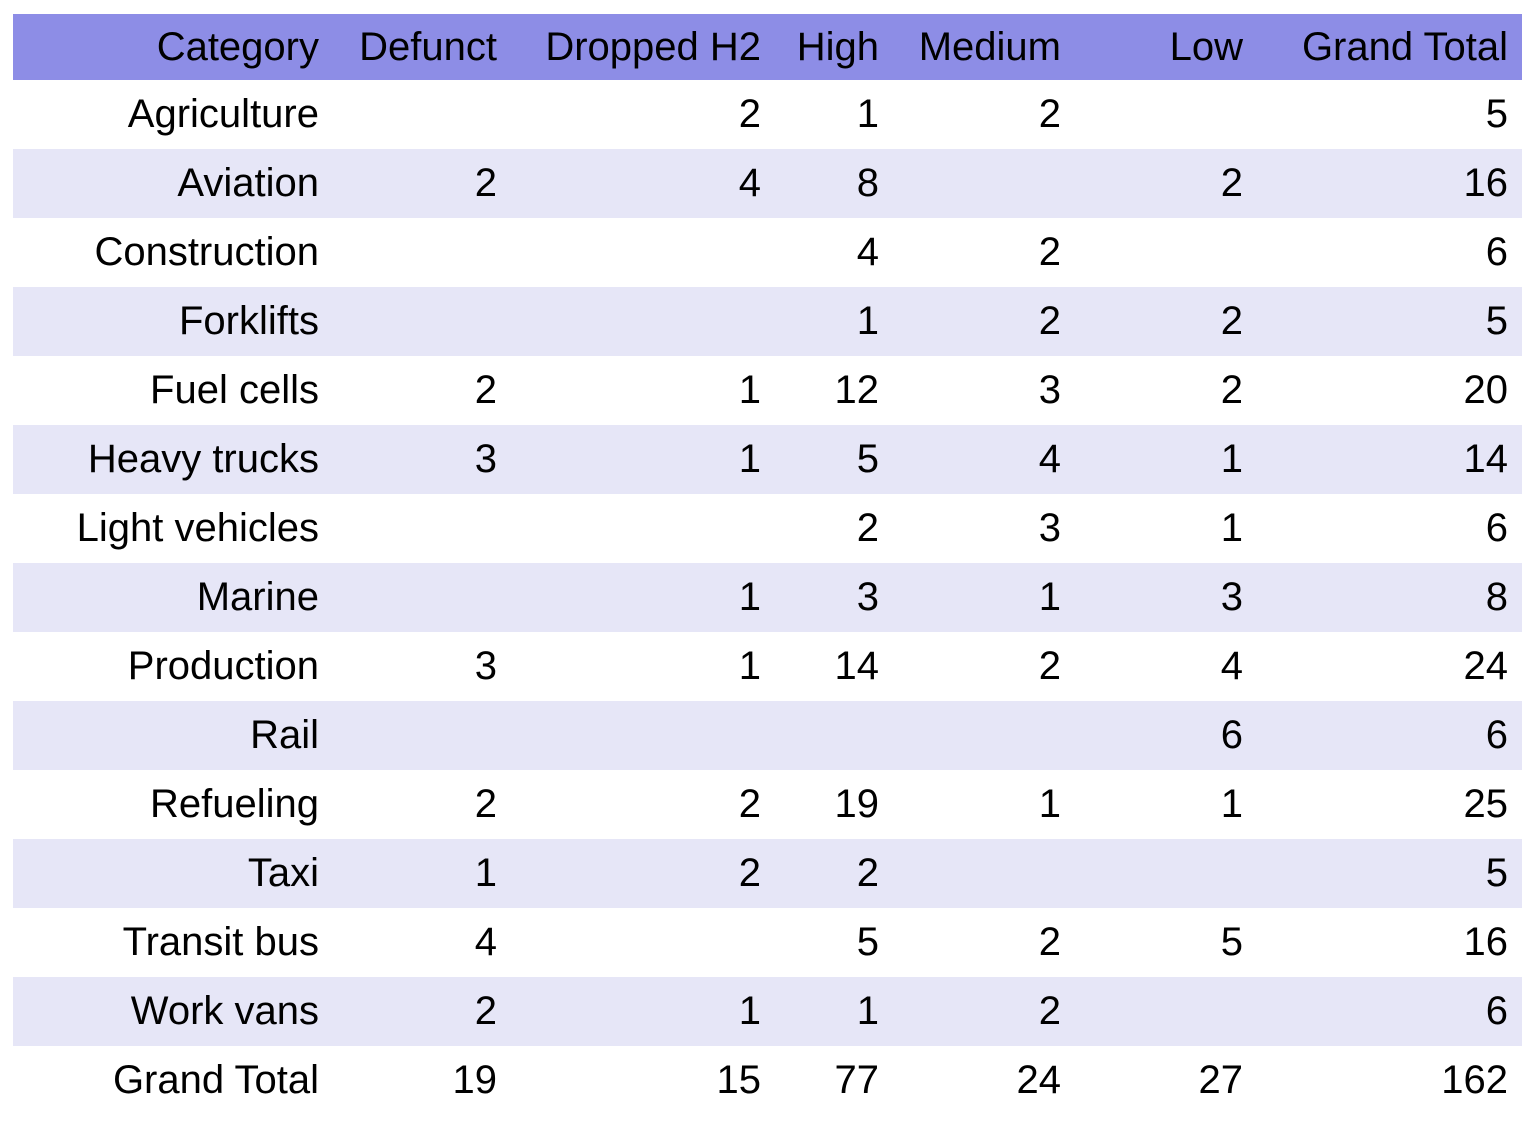 Image resolution: width=1536 pixels, height=1134 pixels. Describe the element at coordinates (643, 1080) in the screenshot. I see `cell-dropped-h2: 15` at that location.